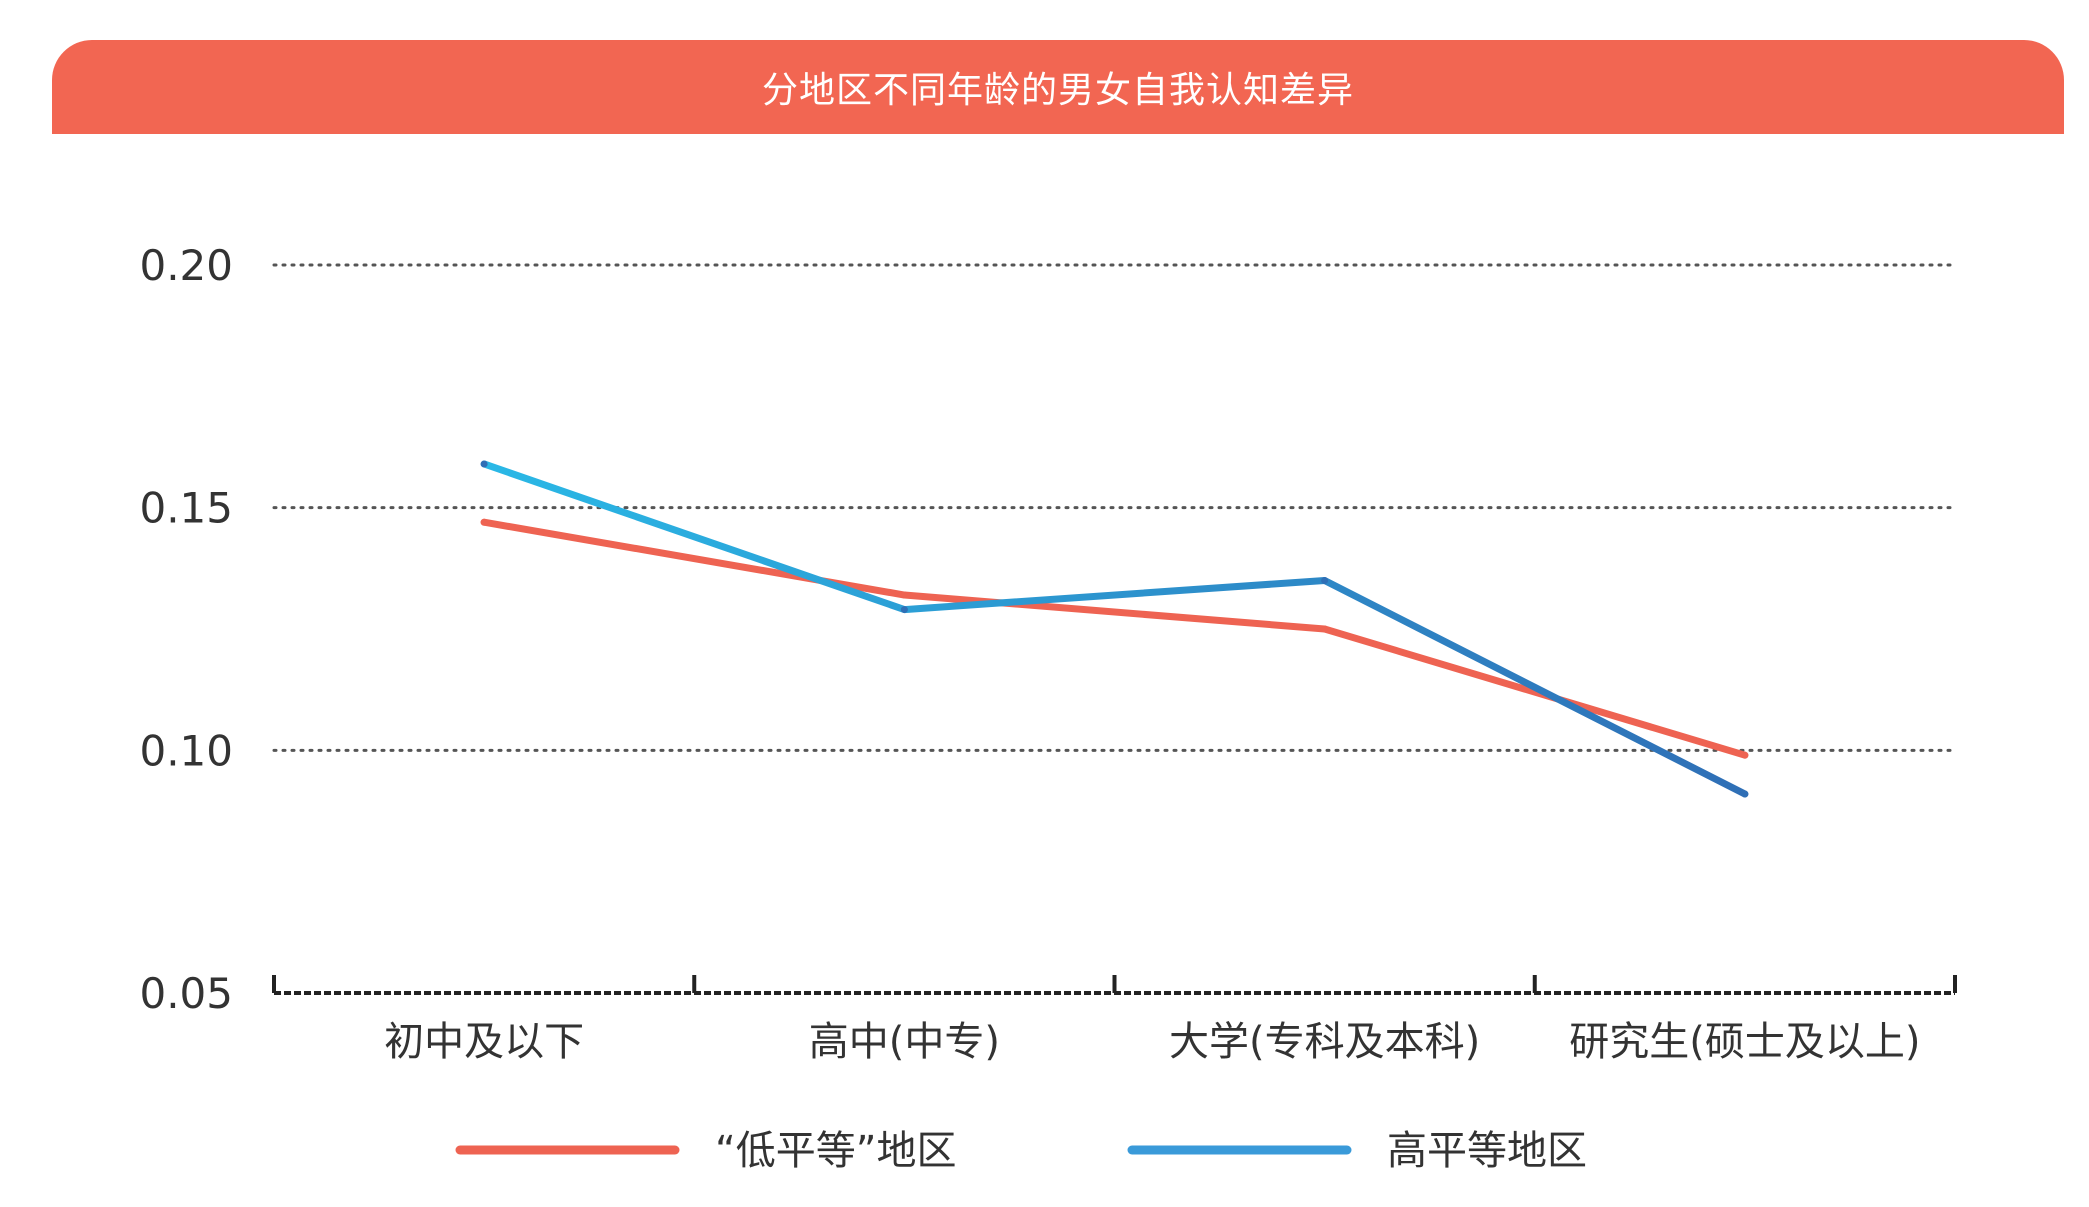 This screenshot has width=2089, height=1207. I want to click on x-tick-label-0: 初中及以下, so click(484, 1042).